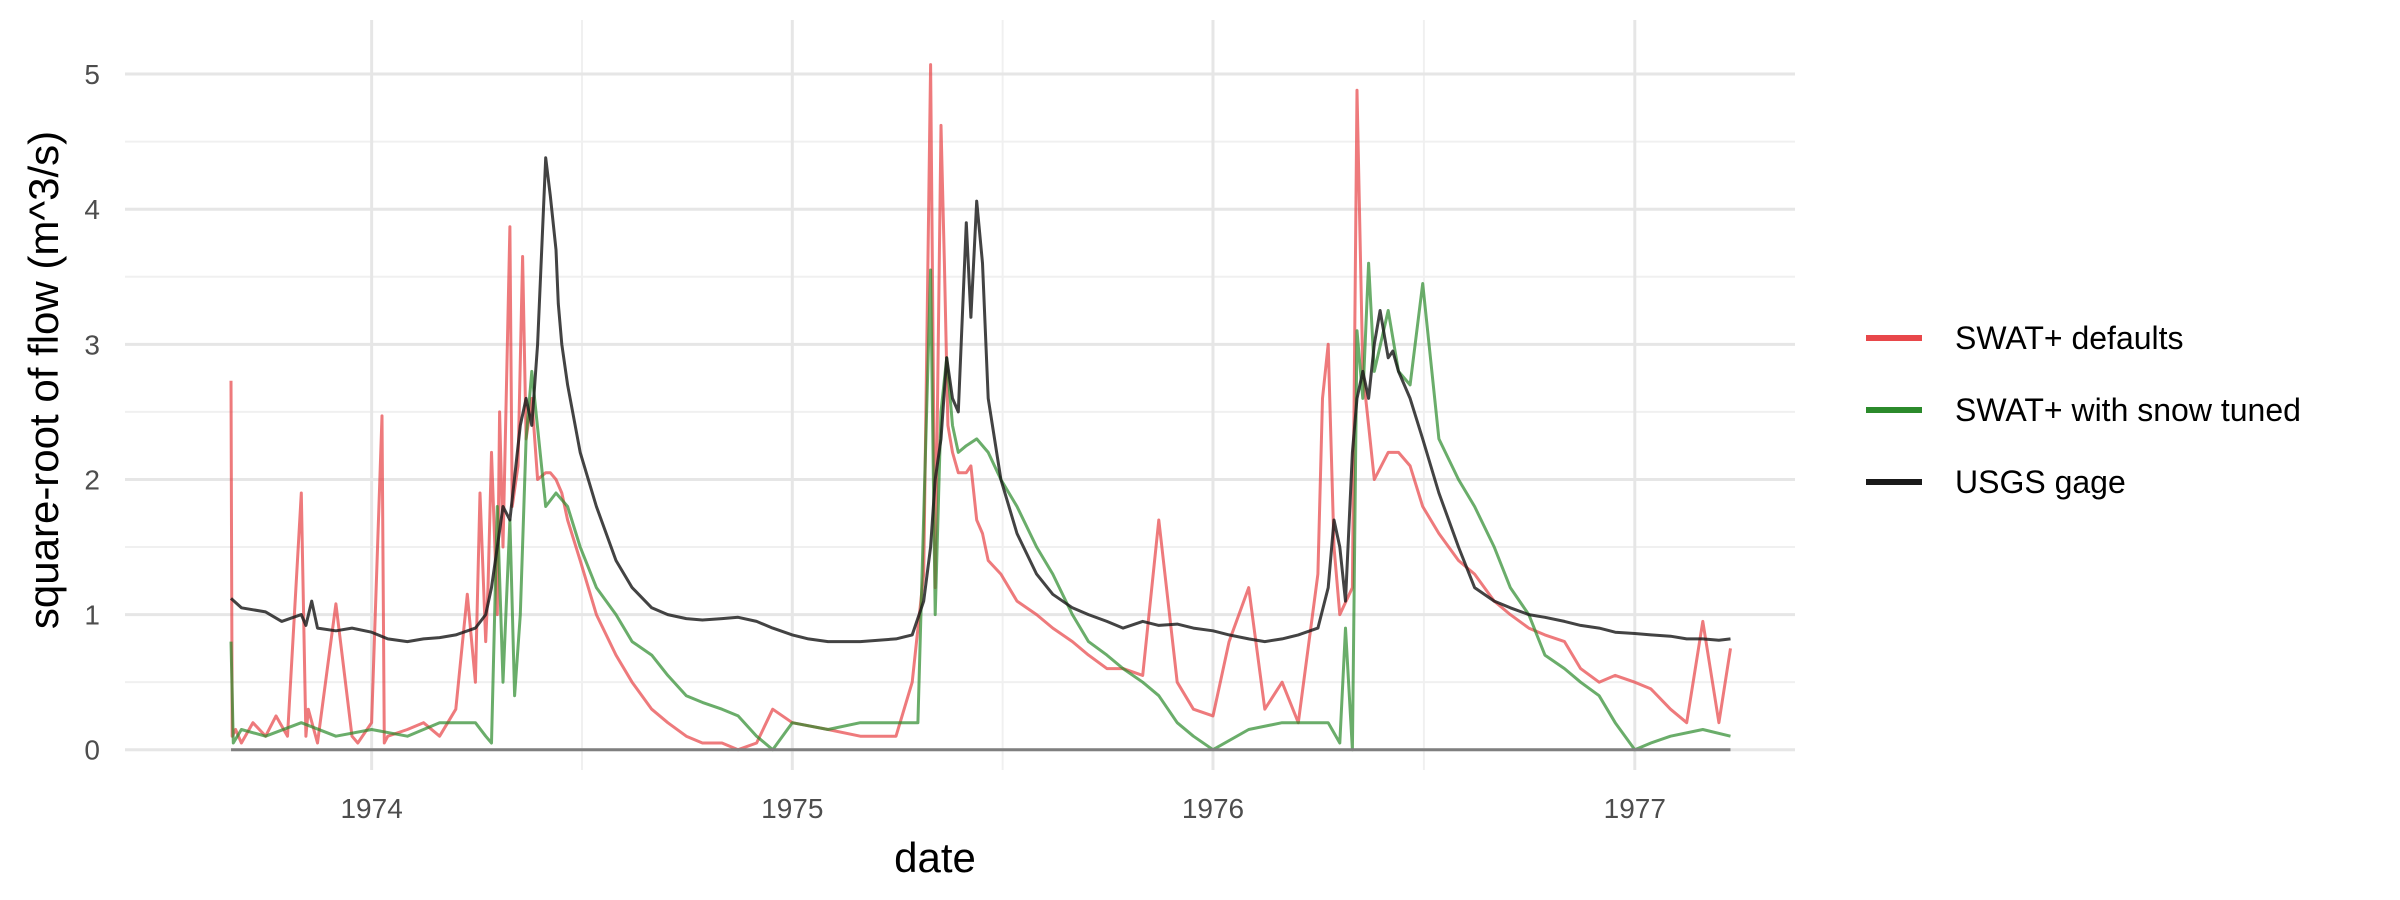  What do you see at coordinates (92, 479) in the screenshot?
I see `y-tick-label: 2` at bounding box center [92, 479].